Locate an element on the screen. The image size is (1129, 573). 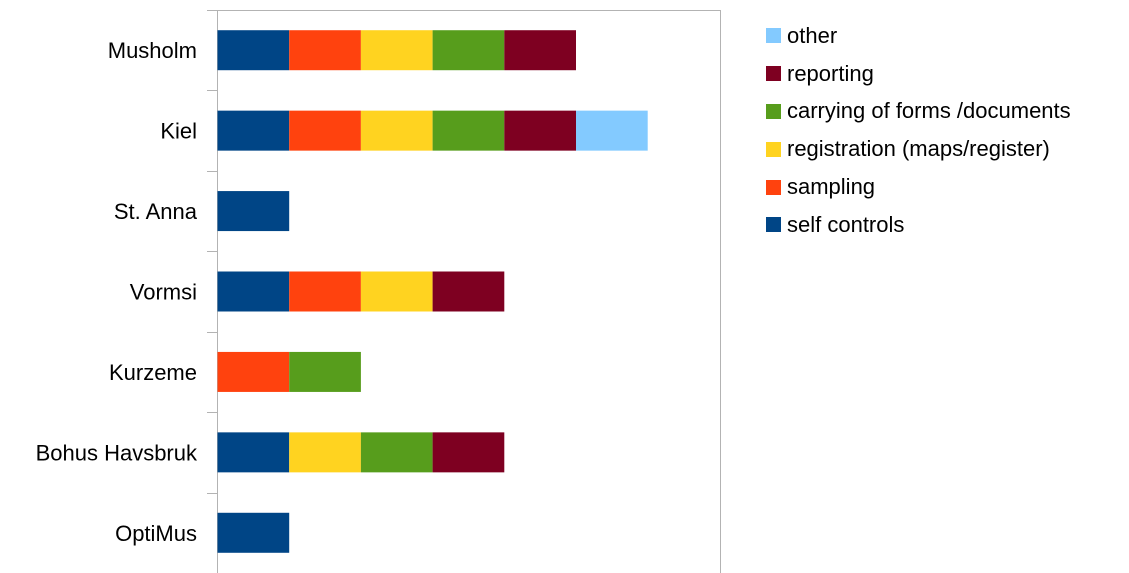
legend-label: registration (maps/register) is located at coordinates (918, 149).